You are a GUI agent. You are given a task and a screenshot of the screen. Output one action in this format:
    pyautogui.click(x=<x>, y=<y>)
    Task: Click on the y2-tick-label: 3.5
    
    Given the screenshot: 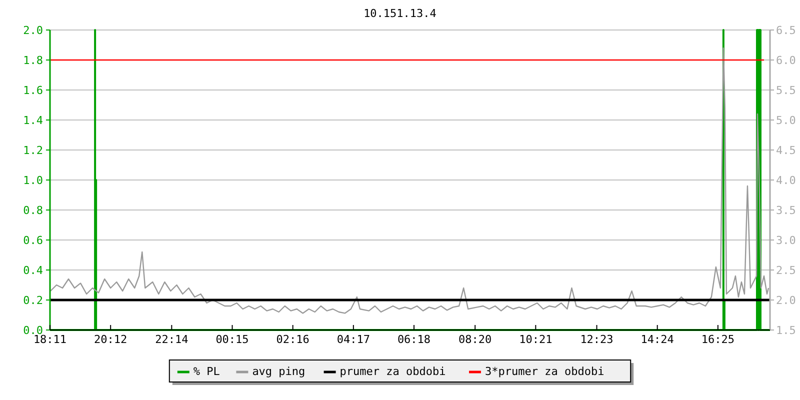 What is the action you would take?
    pyautogui.click(x=786, y=210)
    